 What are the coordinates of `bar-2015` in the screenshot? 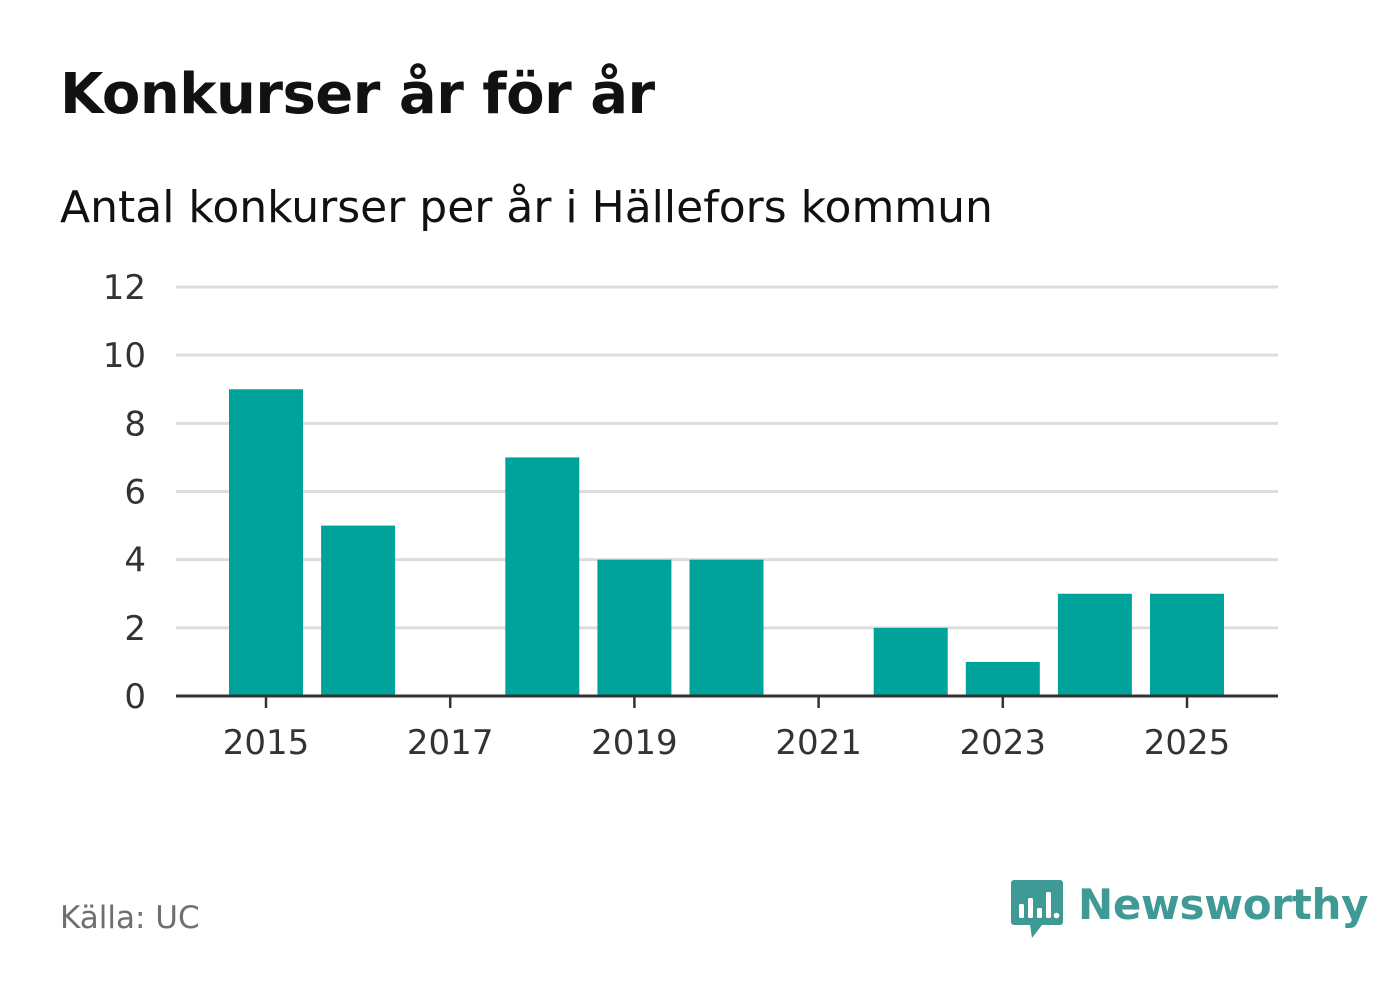 It's located at (266, 542).